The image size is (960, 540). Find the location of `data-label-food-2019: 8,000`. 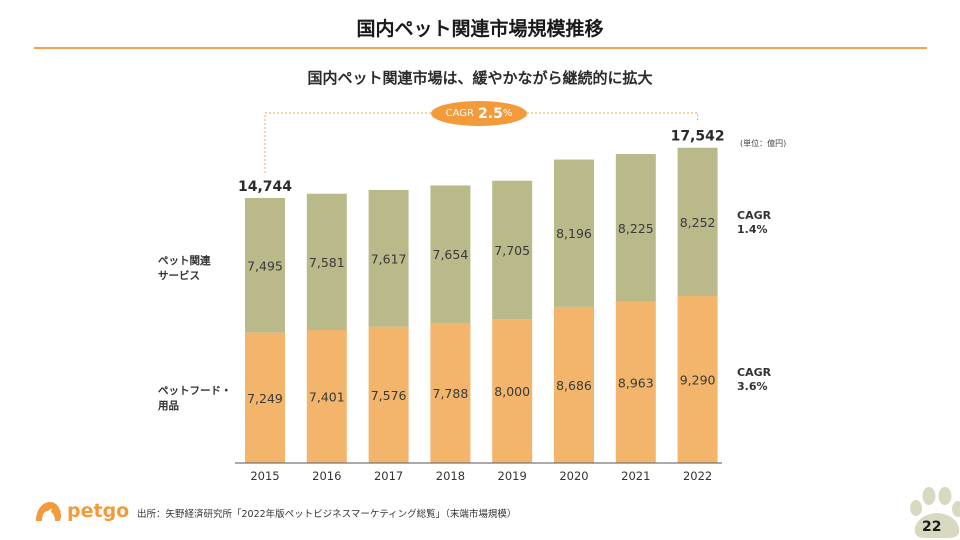

data-label-food-2019: 8,000 is located at coordinates (512, 391).